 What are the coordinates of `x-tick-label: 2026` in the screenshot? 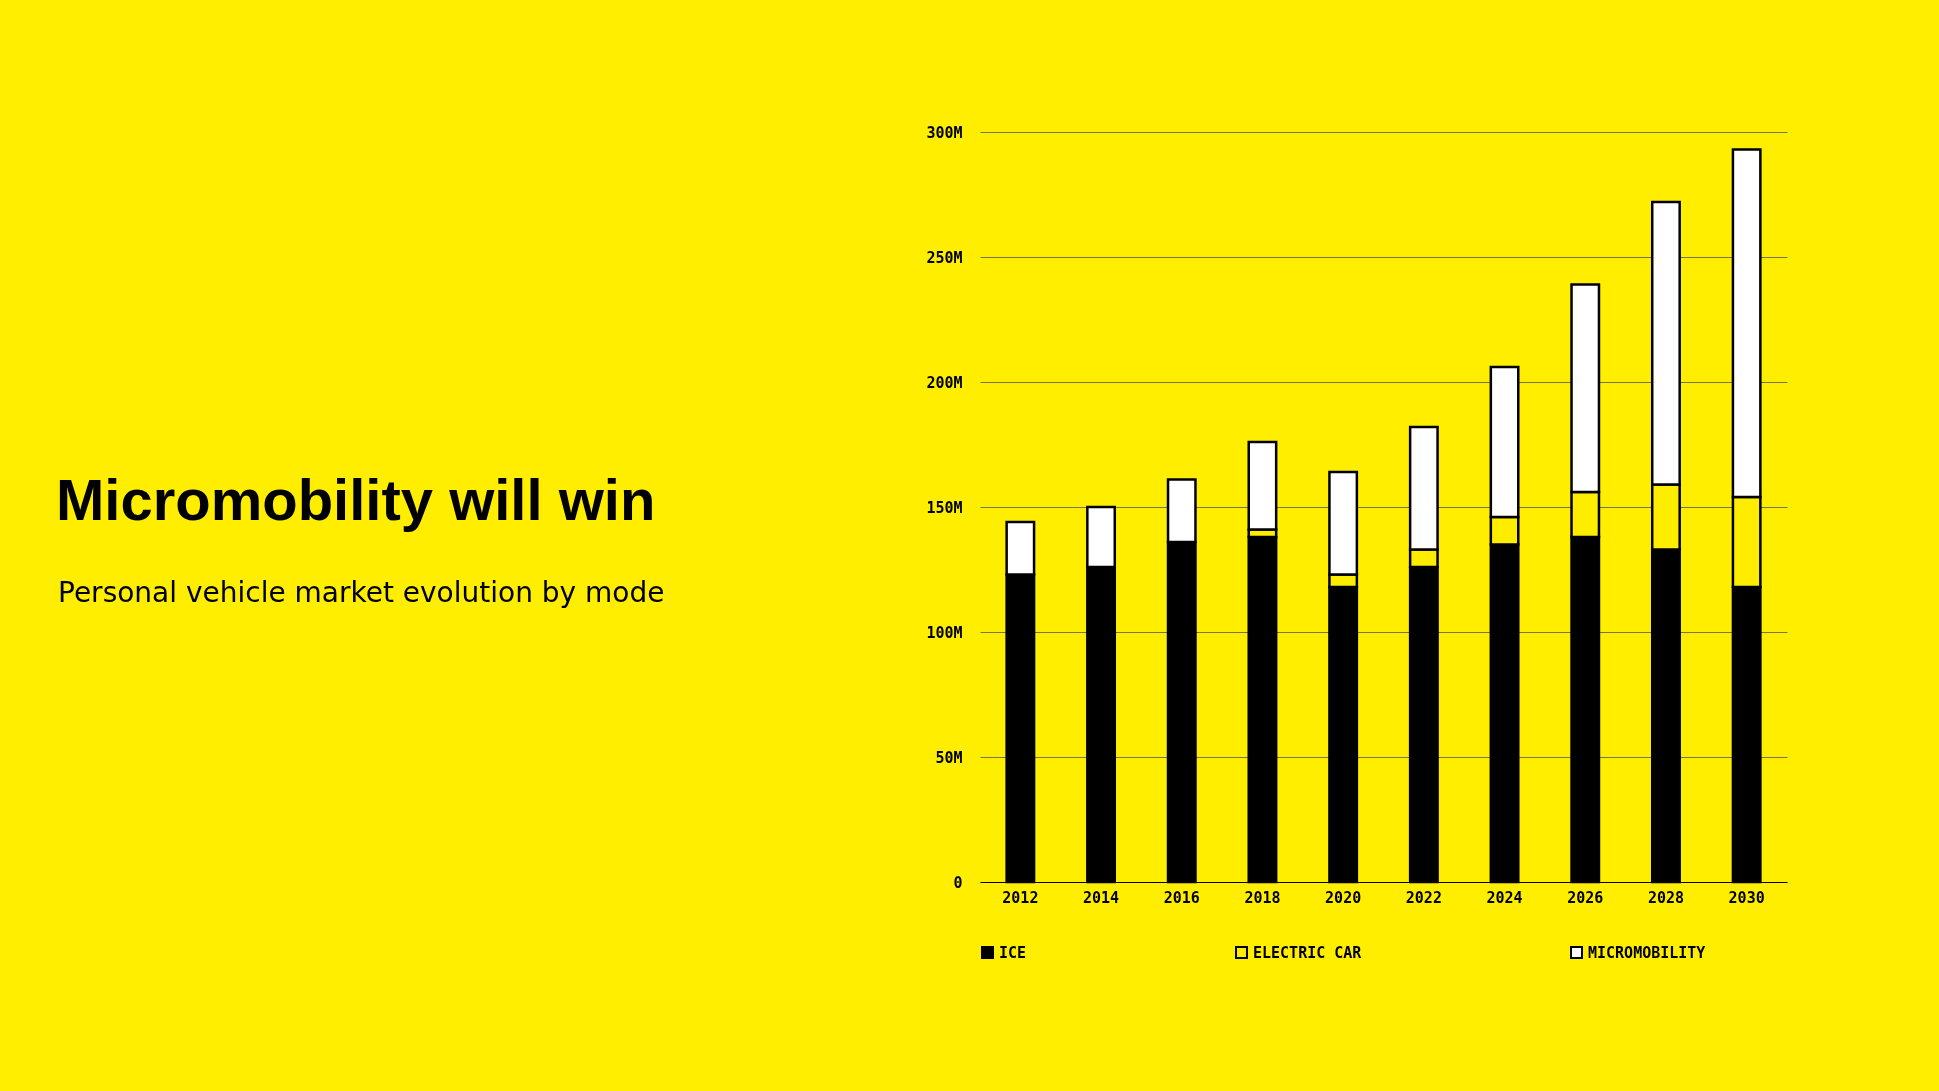 It's located at (1585, 897).